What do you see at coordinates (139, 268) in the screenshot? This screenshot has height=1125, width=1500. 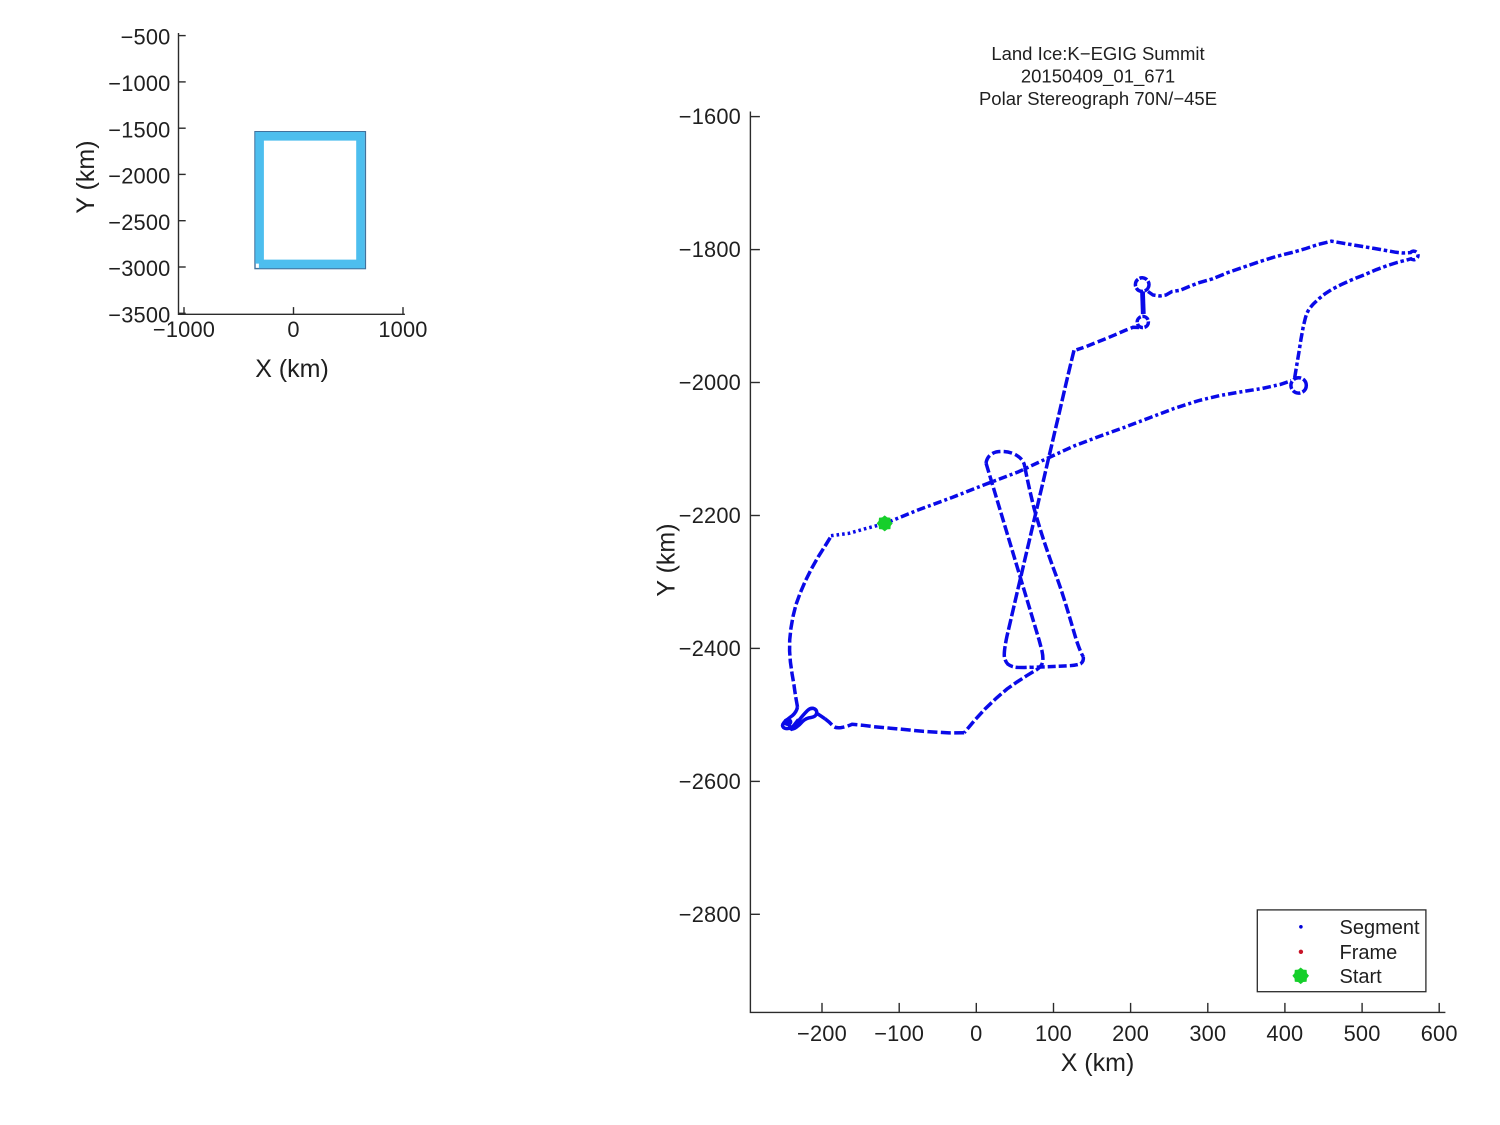 I see `svg-text: −3000` at bounding box center [139, 268].